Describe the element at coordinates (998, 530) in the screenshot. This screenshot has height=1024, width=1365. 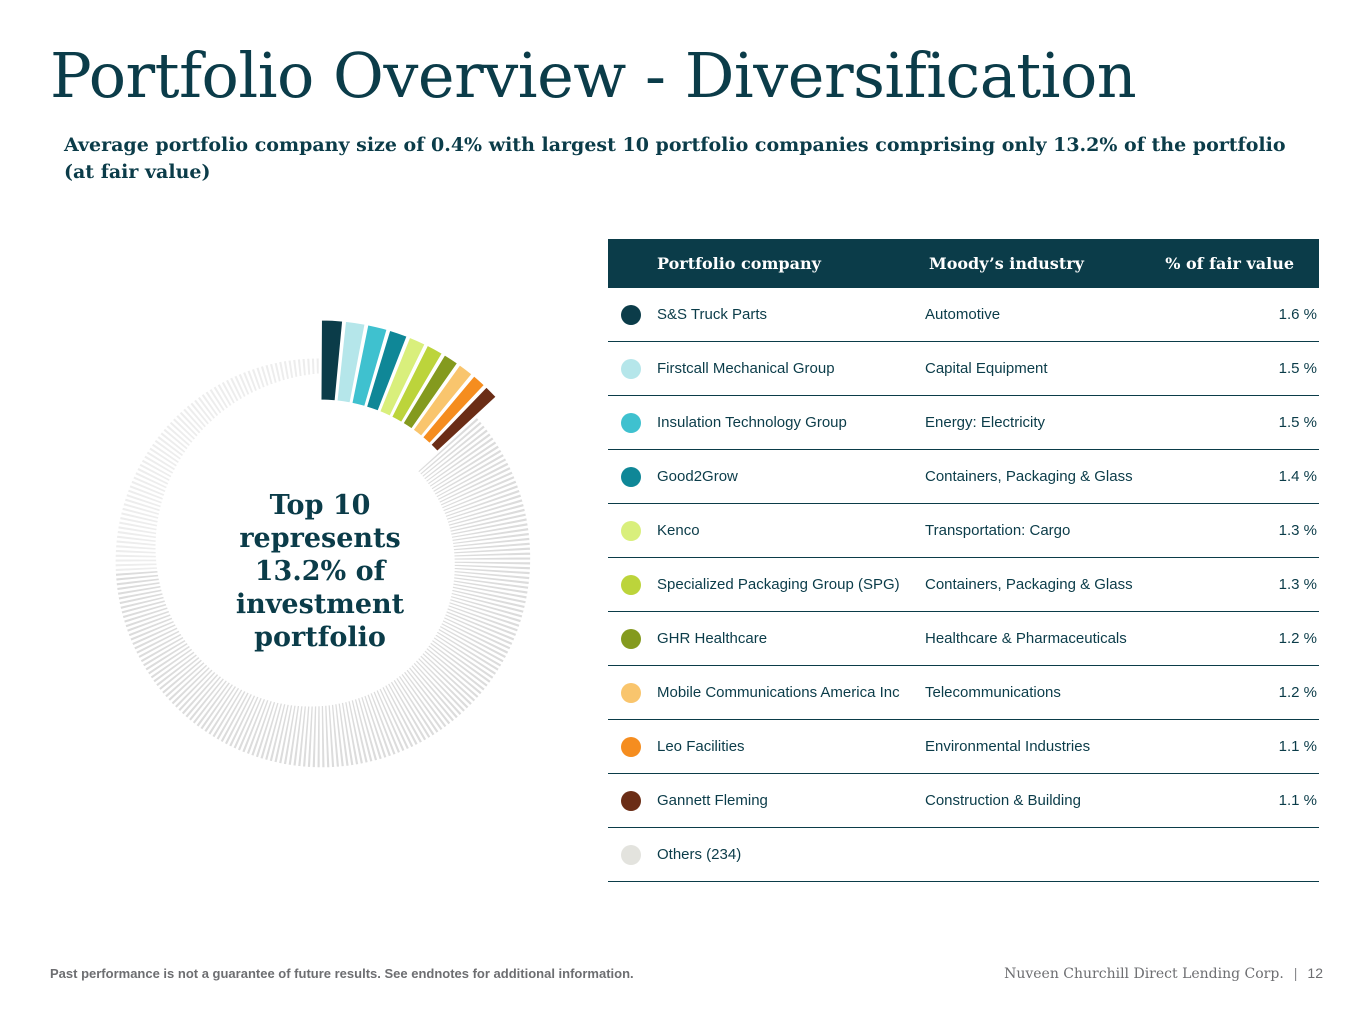
I see `industry-name: Transportation: Cargo` at that location.